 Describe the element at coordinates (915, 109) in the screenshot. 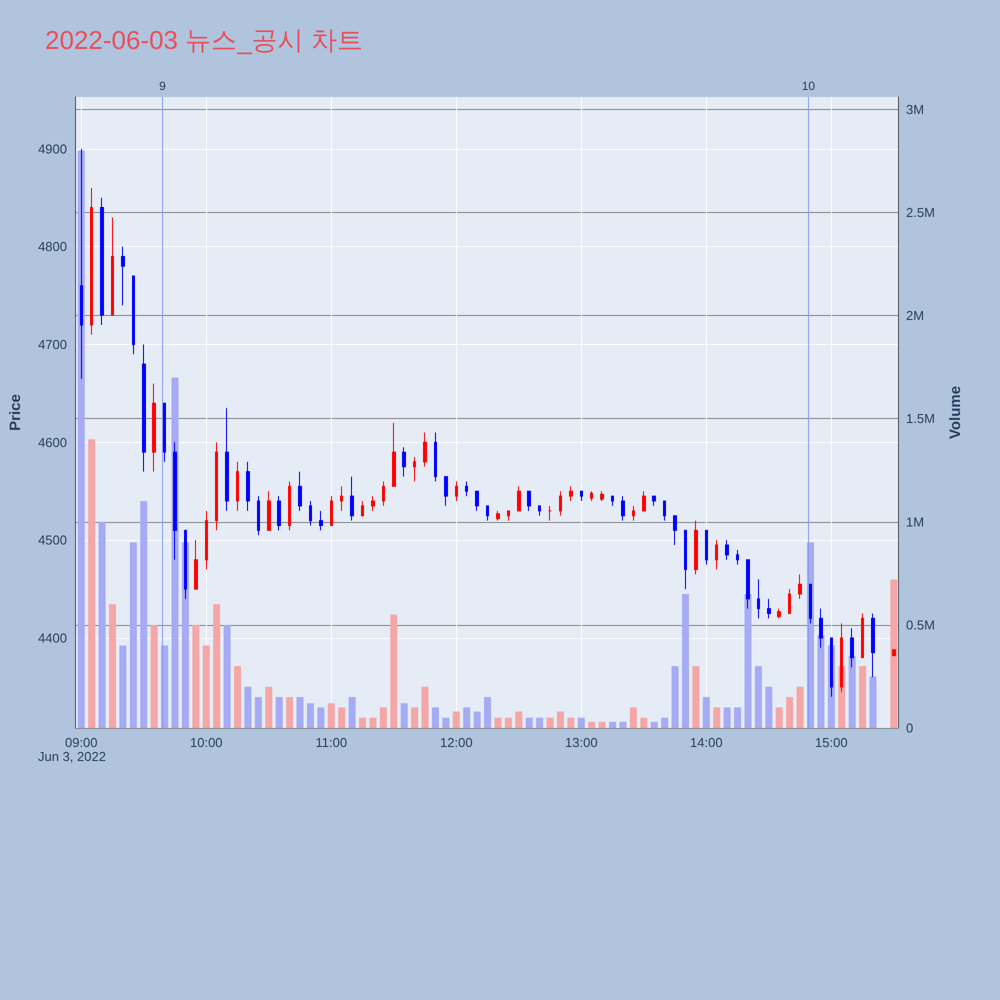

I see `y2-tick-label: 3M` at that location.